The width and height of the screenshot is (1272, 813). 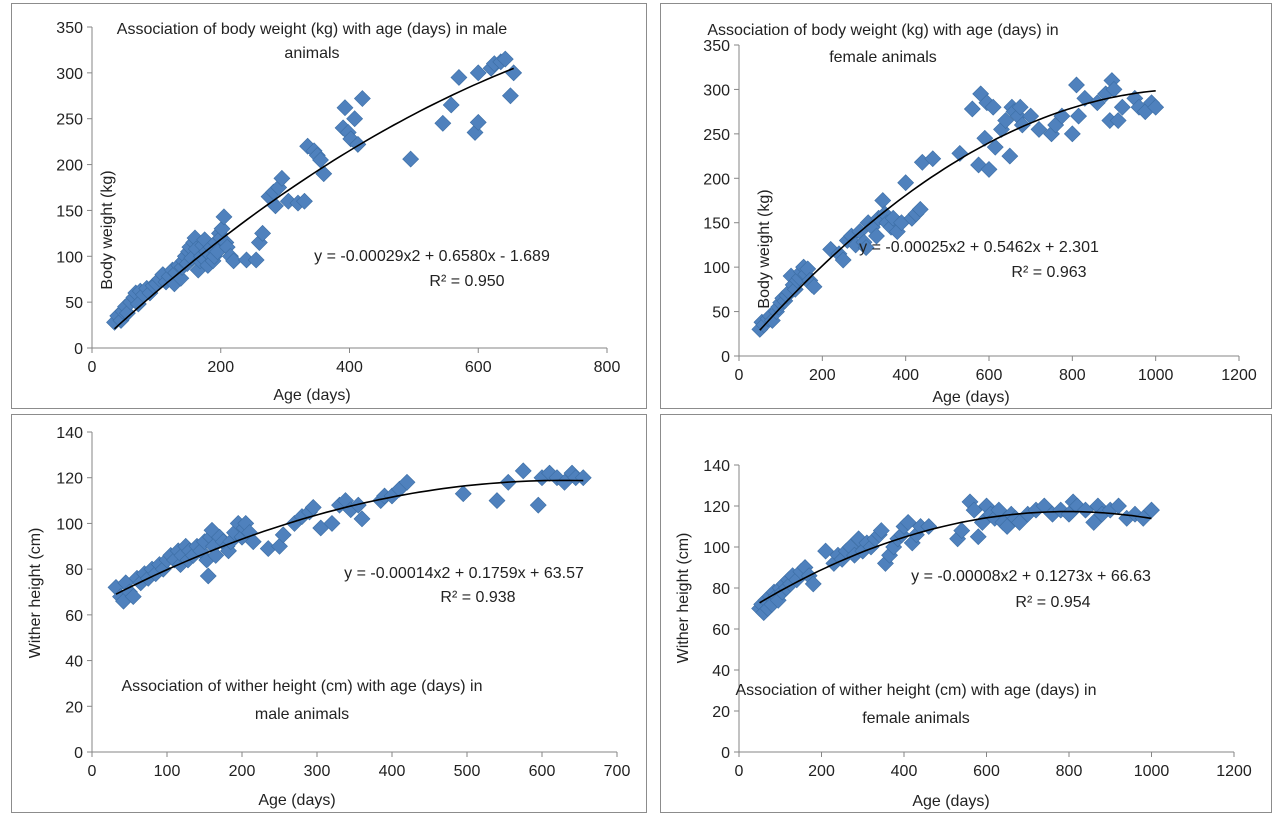 I want to click on r-squared-label: R² = 0.954, so click(x=1052, y=602).